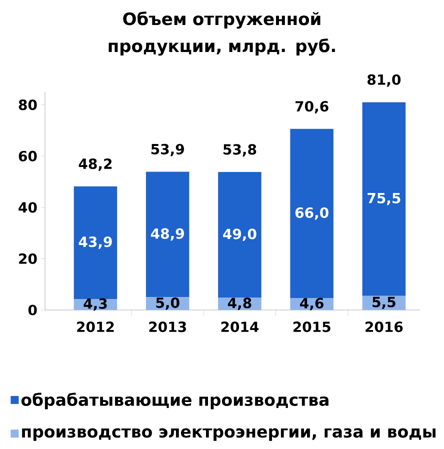 The width and height of the screenshot is (444, 449). Describe the element at coordinates (167, 150) in the screenshot. I see `total-label: 53,9` at that location.